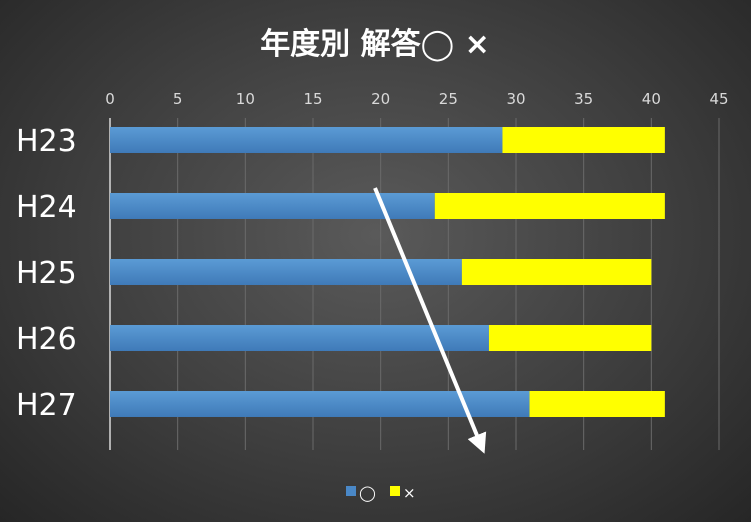 The height and width of the screenshot is (522, 751). I want to click on category-label: H24, so click(46, 207).